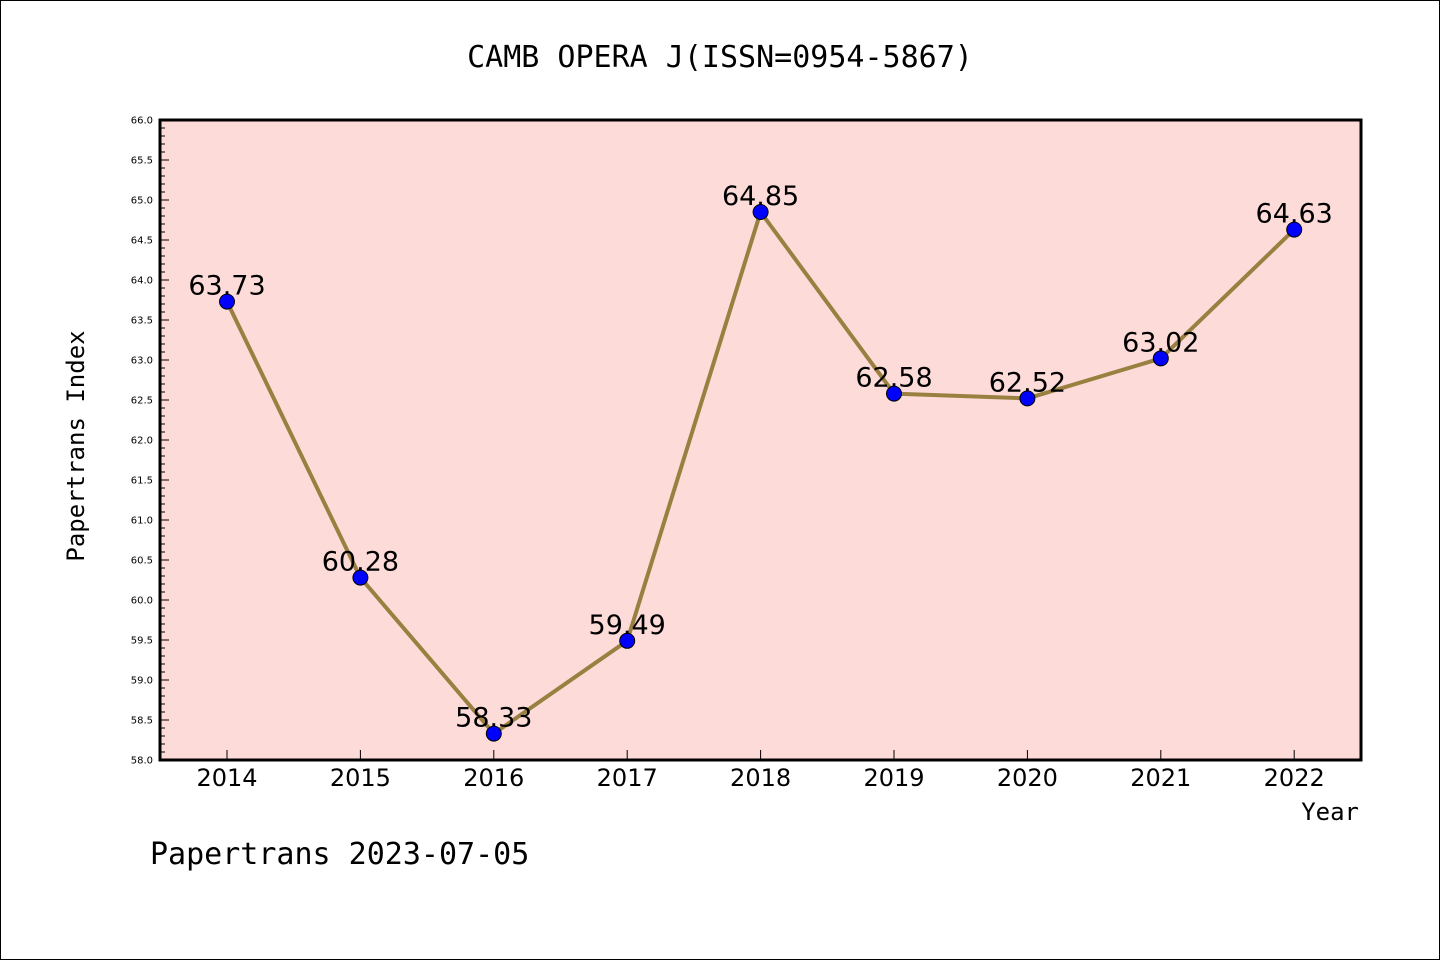 The image size is (1440, 960). What do you see at coordinates (360, 577) in the screenshot?
I see `data-point-2015` at bounding box center [360, 577].